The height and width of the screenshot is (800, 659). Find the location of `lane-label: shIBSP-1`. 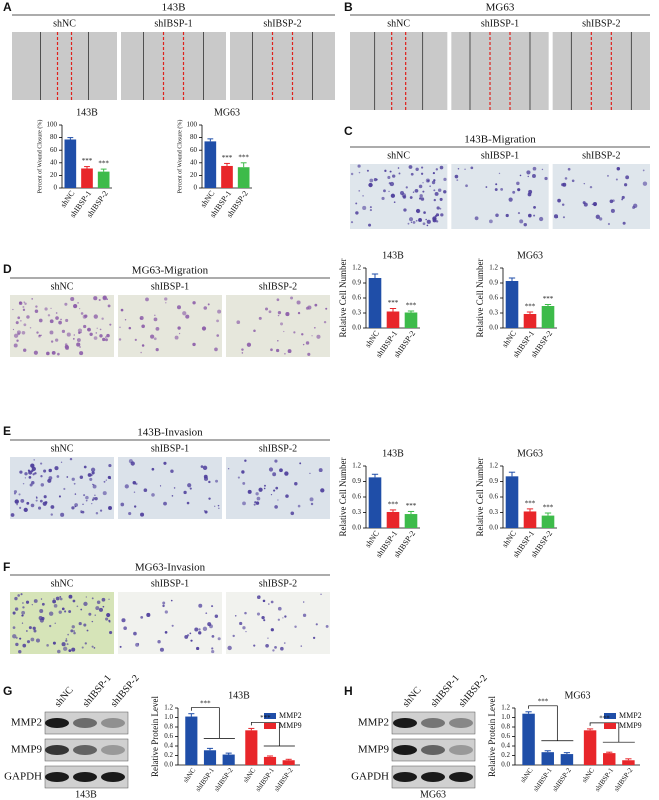

lane-label: shIBSP-1 is located at coordinates (445, 691).